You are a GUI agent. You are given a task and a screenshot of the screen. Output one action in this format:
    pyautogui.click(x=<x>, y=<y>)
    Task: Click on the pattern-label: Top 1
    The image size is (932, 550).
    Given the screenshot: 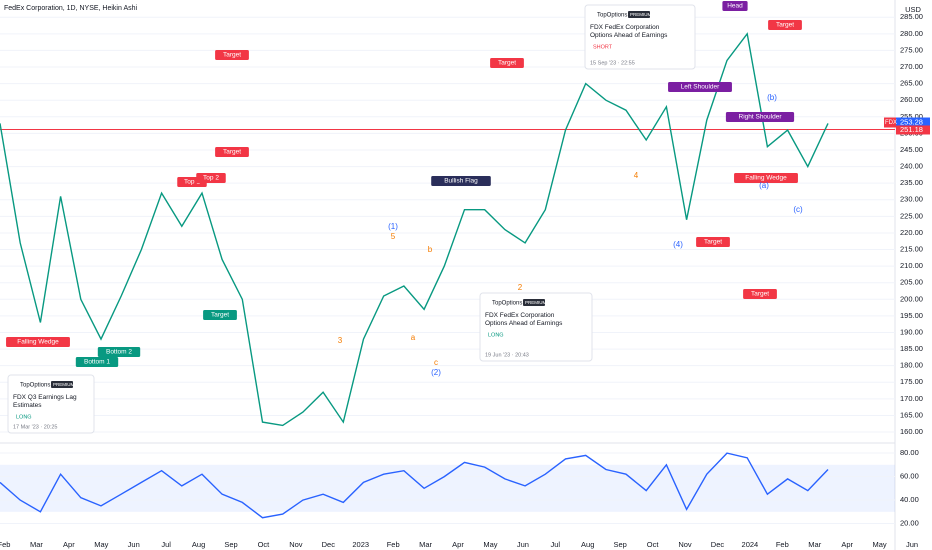 What is the action you would take?
    pyautogui.click(x=192, y=182)
    